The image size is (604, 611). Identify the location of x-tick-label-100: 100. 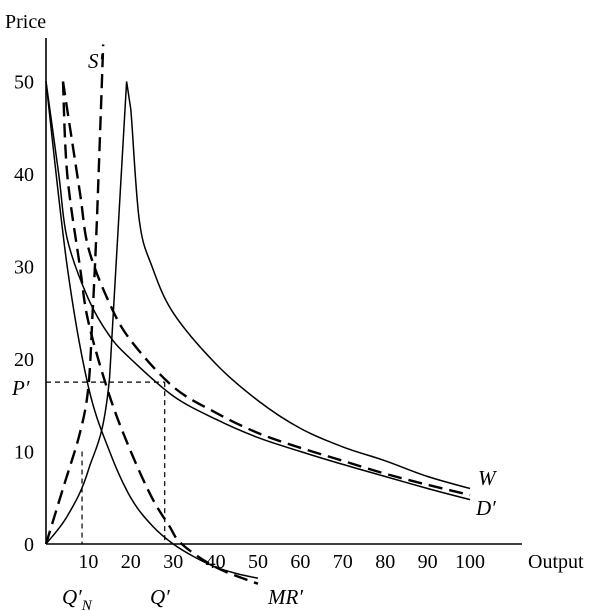
(470, 562).